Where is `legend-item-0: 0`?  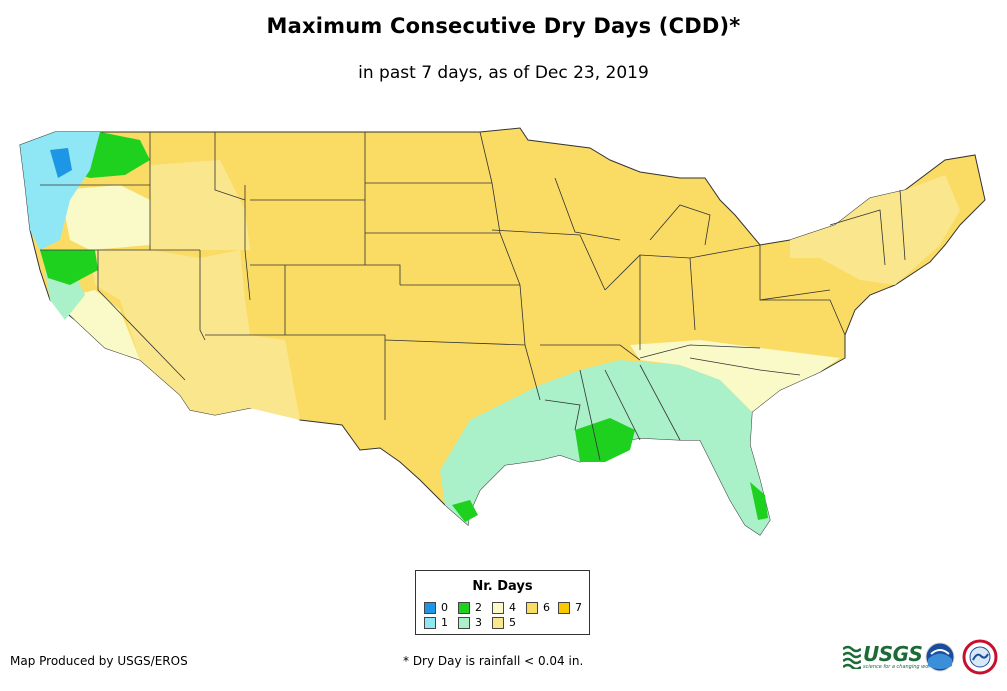
legend-item-0: 0 is located at coordinates (436, 608).